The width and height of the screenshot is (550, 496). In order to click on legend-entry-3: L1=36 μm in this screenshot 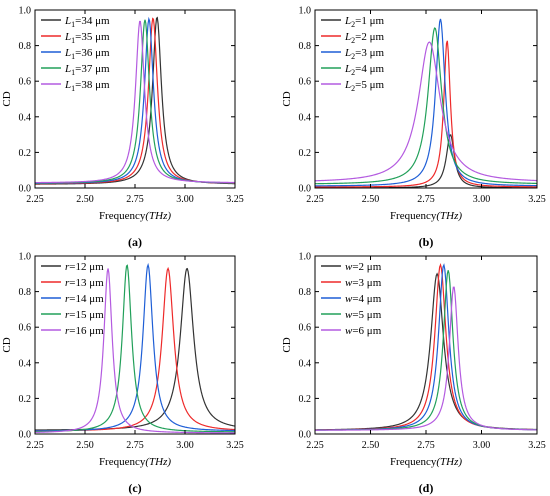, I will do `click(87, 54)`.